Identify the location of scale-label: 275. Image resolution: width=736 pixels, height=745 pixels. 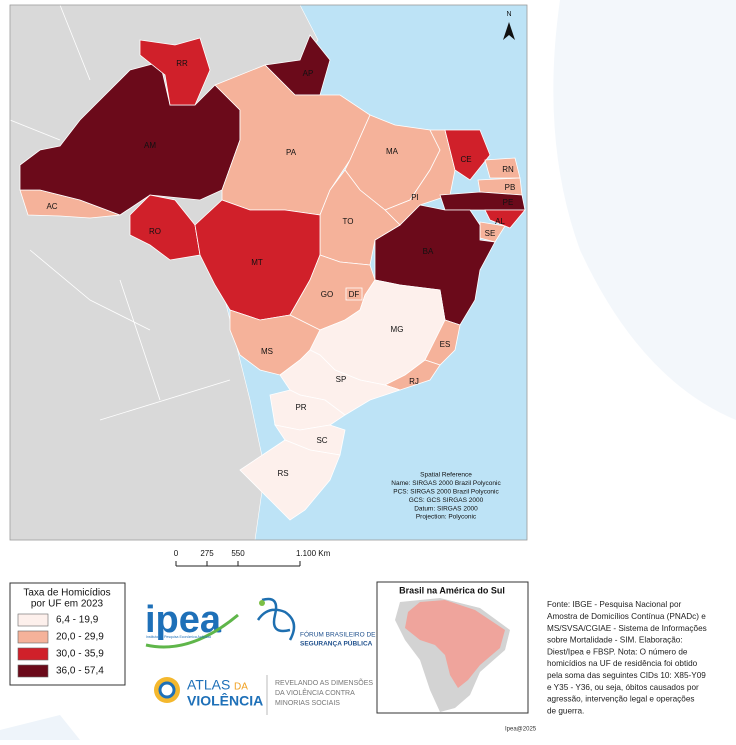
(207, 553).